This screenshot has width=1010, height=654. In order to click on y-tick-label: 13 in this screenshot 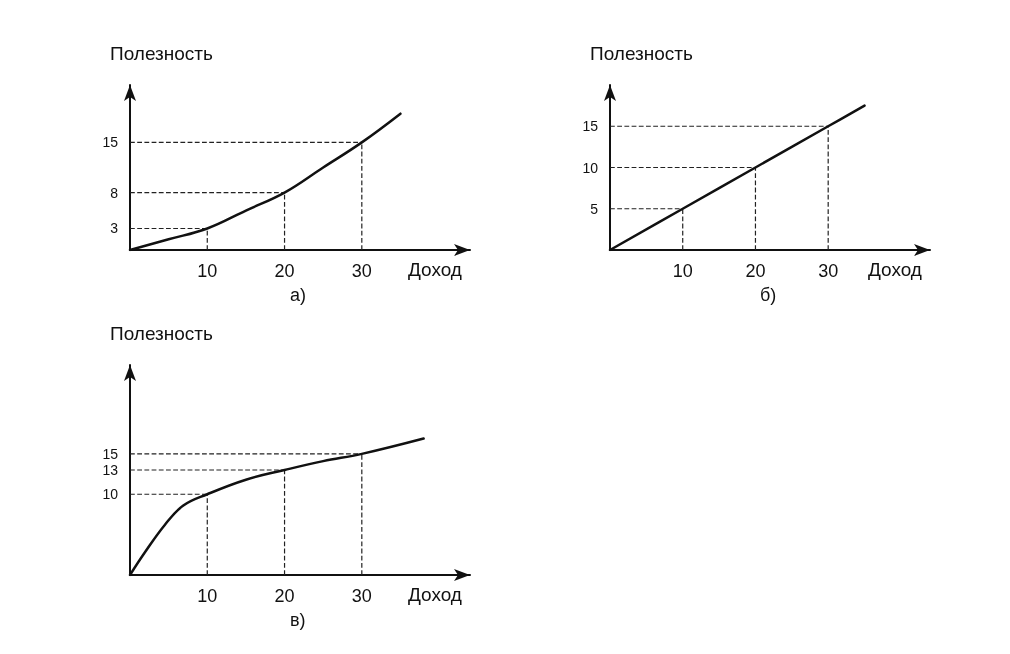, I will do `click(110, 470)`.